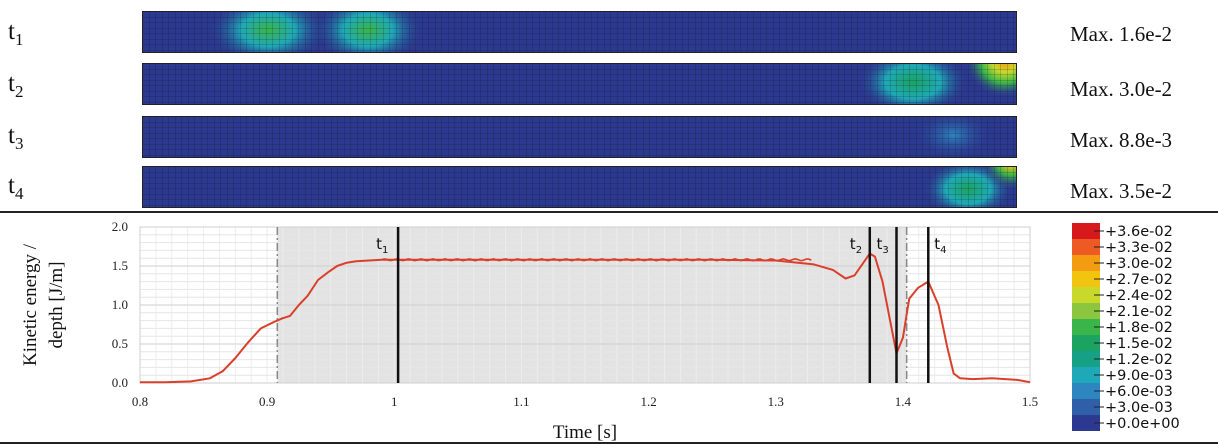 Image resolution: width=1218 pixels, height=448 pixels. I want to click on legend-value-label: +3.6e-02, so click(1139, 232).